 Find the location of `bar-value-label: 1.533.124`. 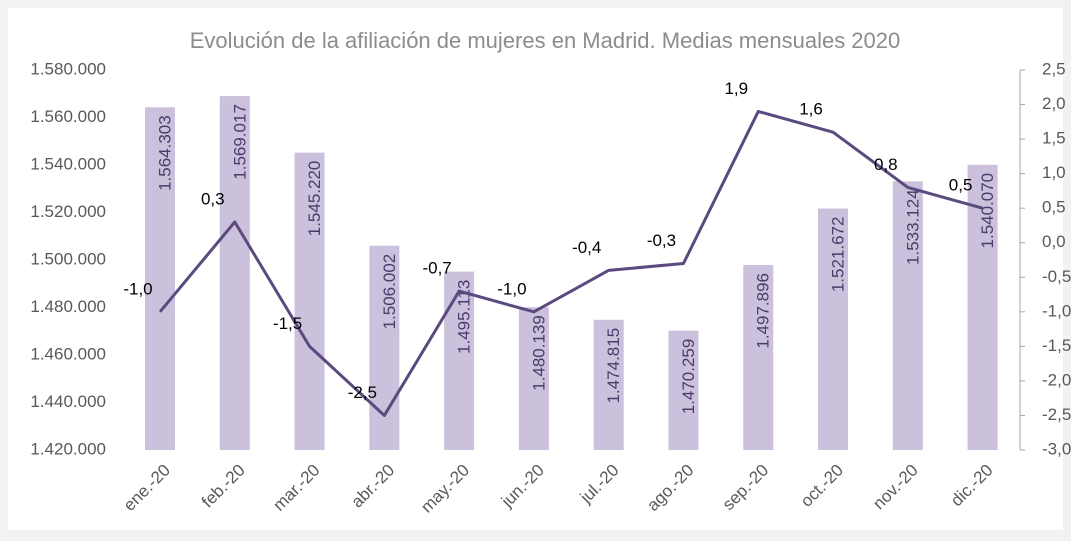

bar-value-label: 1.533.124 is located at coordinates (912, 227).